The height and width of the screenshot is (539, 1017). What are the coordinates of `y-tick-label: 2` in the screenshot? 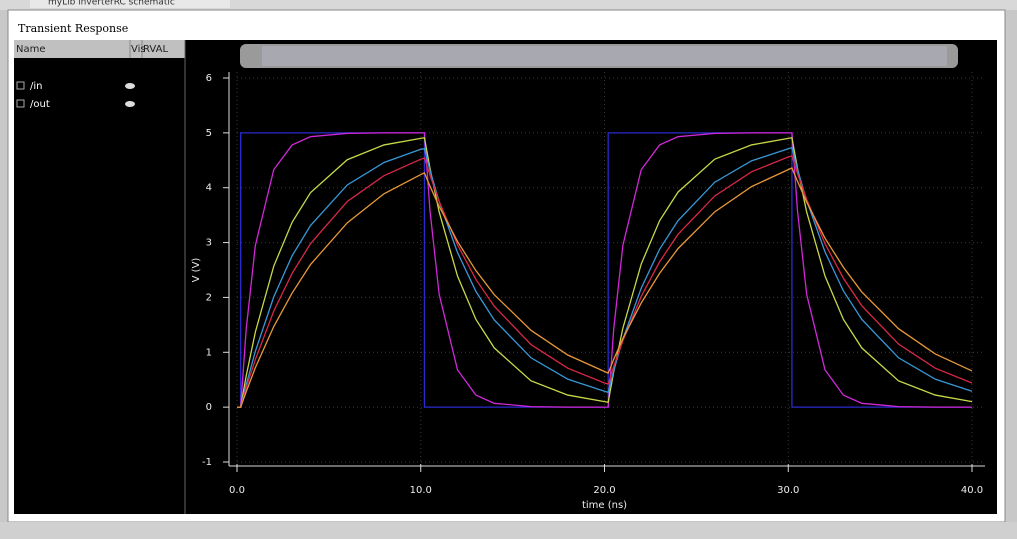 It's located at (209, 297).